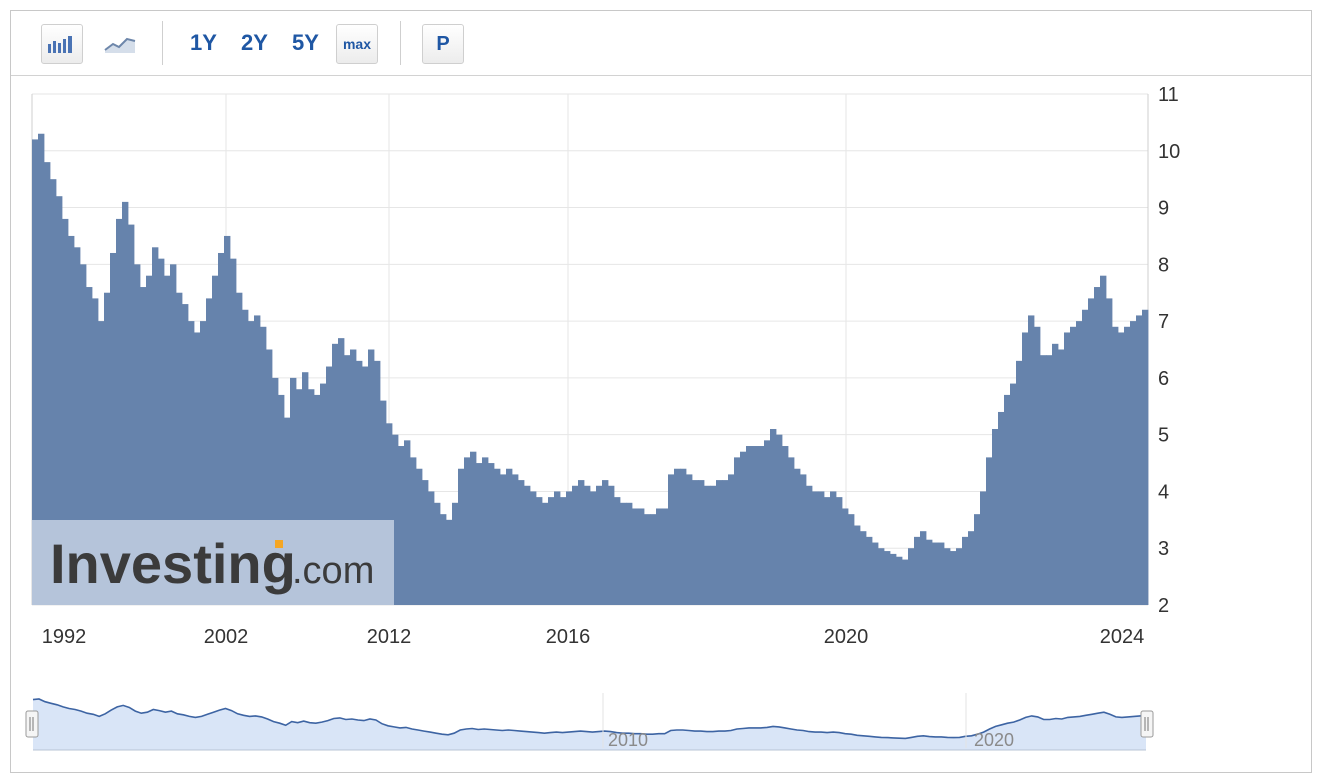 The height and width of the screenshot is (782, 1326). I want to click on navigator-area, so click(589, 724).